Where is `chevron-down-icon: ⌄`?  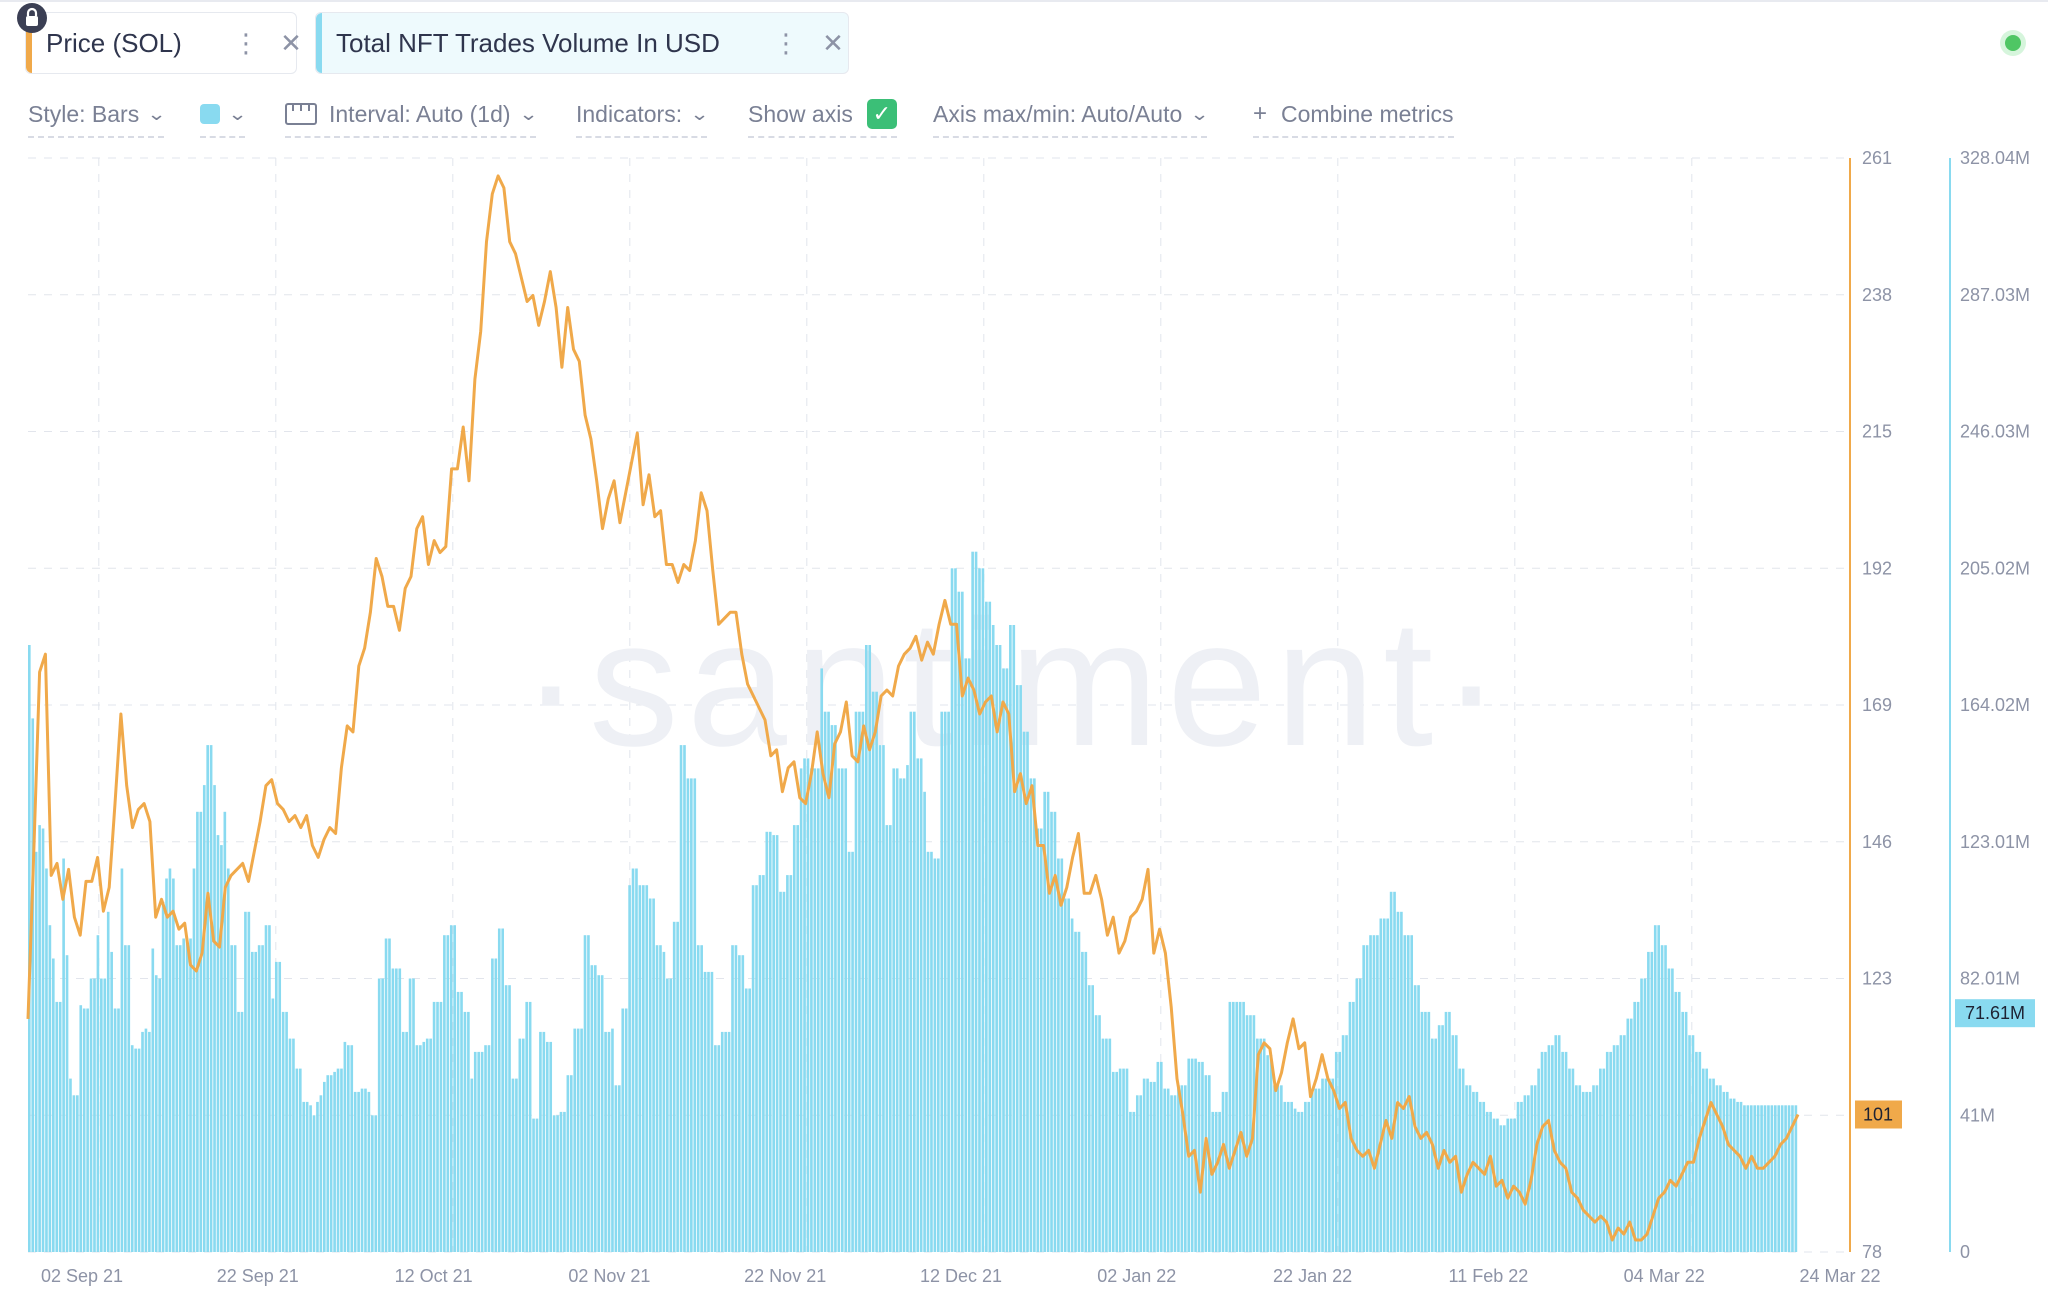 chevron-down-icon: ⌄ is located at coordinates (237, 113).